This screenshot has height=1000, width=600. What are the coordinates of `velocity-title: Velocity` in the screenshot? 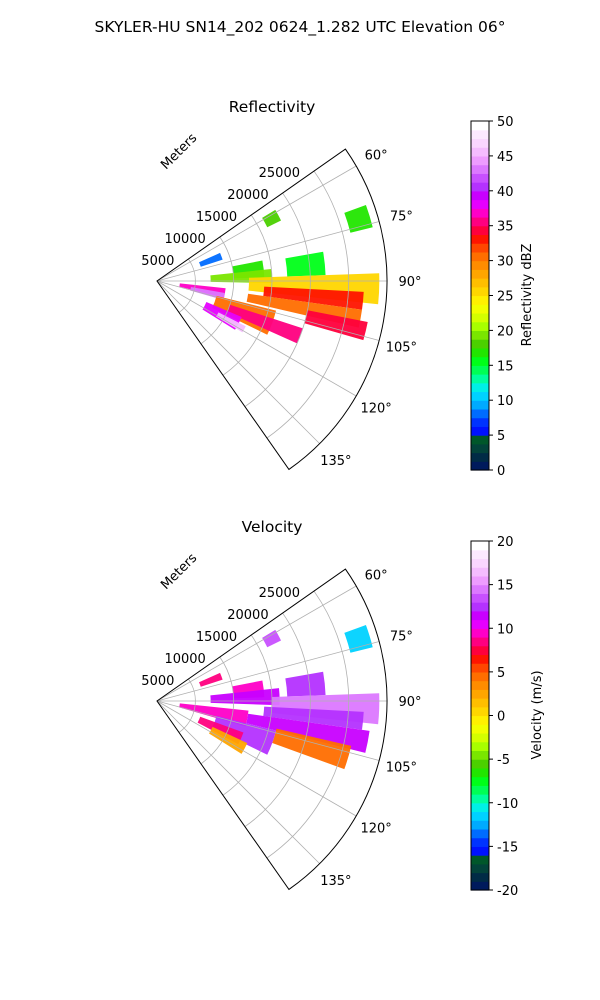 It's located at (272, 527).